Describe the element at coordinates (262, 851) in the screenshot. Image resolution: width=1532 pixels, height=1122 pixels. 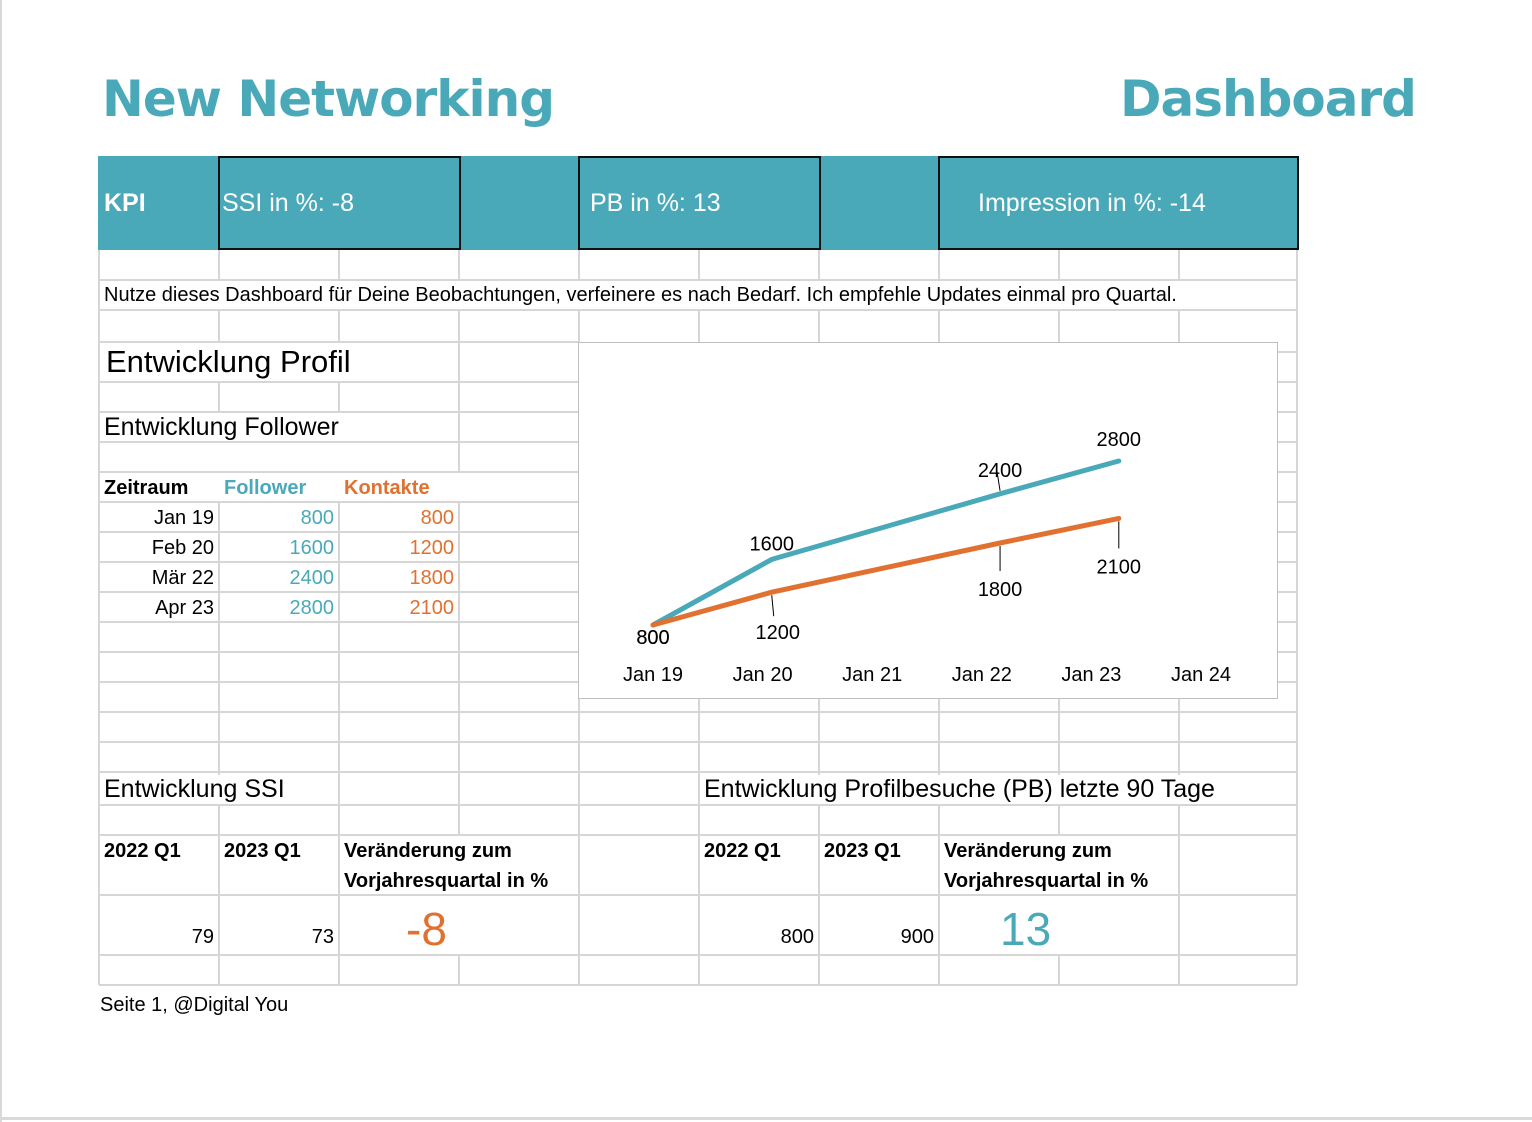
I see `ssi-col-2023: 2023 Q1` at that location.